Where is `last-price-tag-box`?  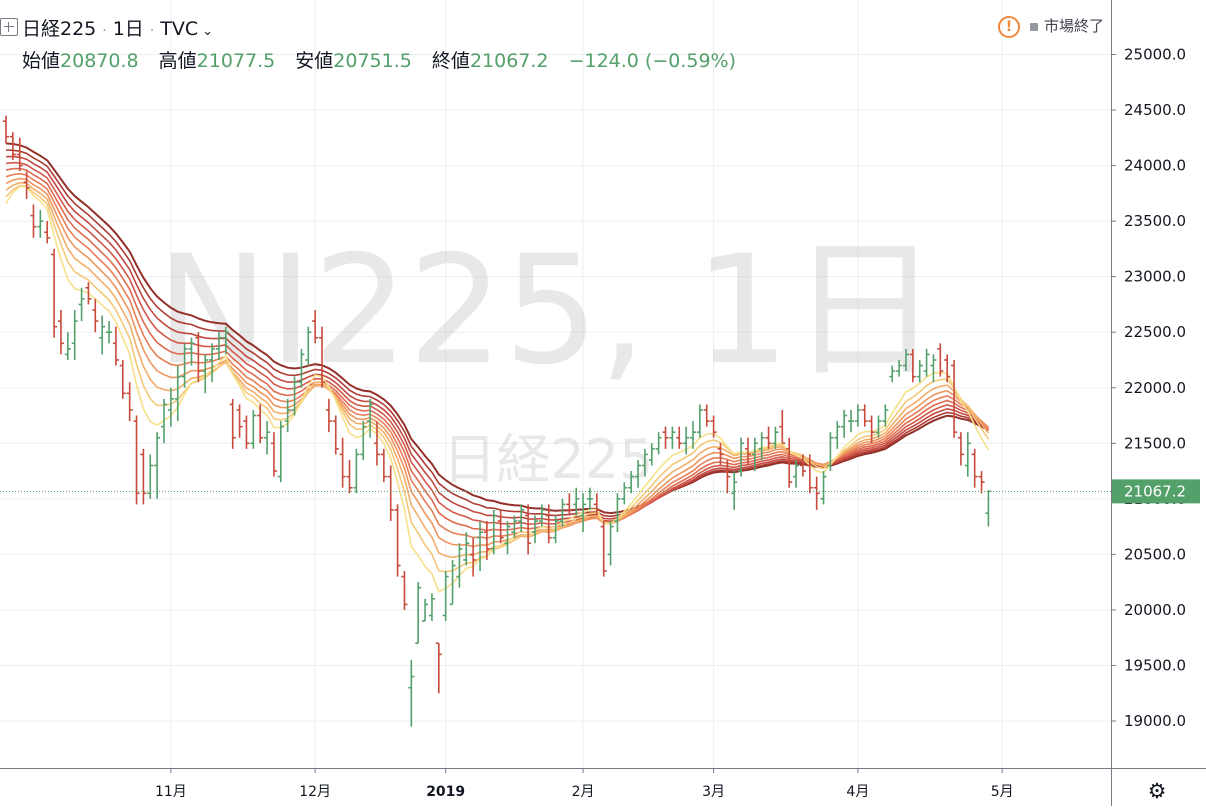 last-price-tag-box is located at coordinates (1156, 491).